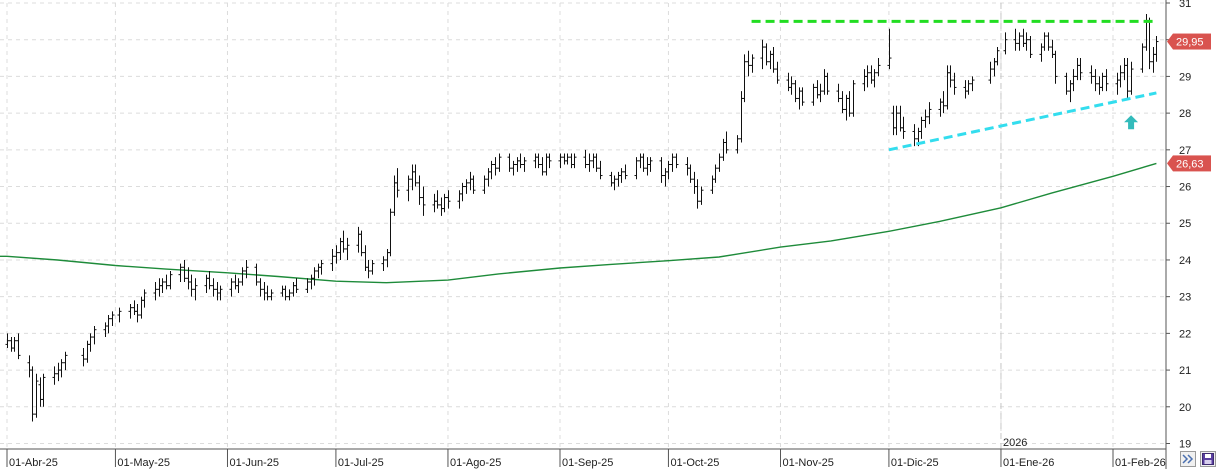 The height and width of the screenshot is (471, 1220). Describe the element at coordinates (1028, 463) in the screenshot. I see `x-tick-label: 01-Ene-26` at that location.